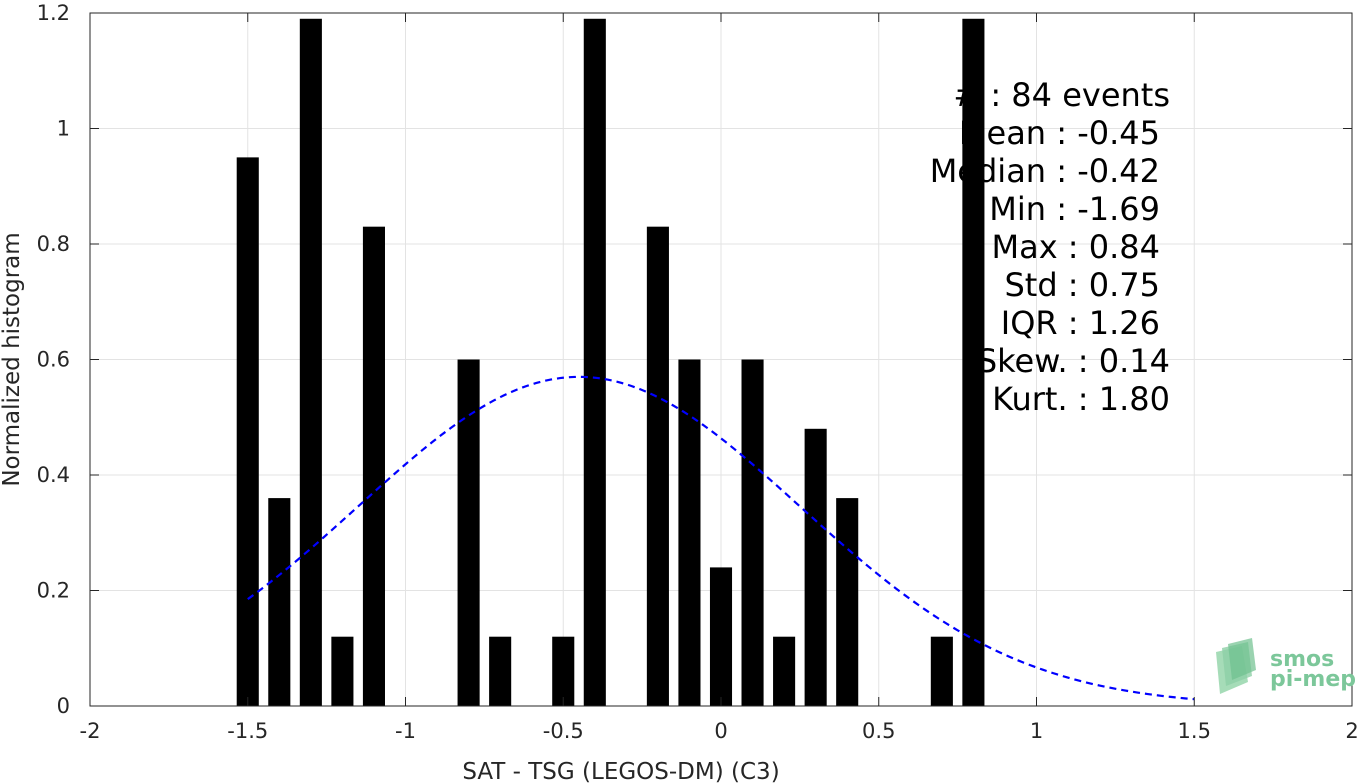 Image resolution: width=1366 pixels, height=784 pixels. I want to click on y-axis-label: Normalized histogram, so click(12, 359).